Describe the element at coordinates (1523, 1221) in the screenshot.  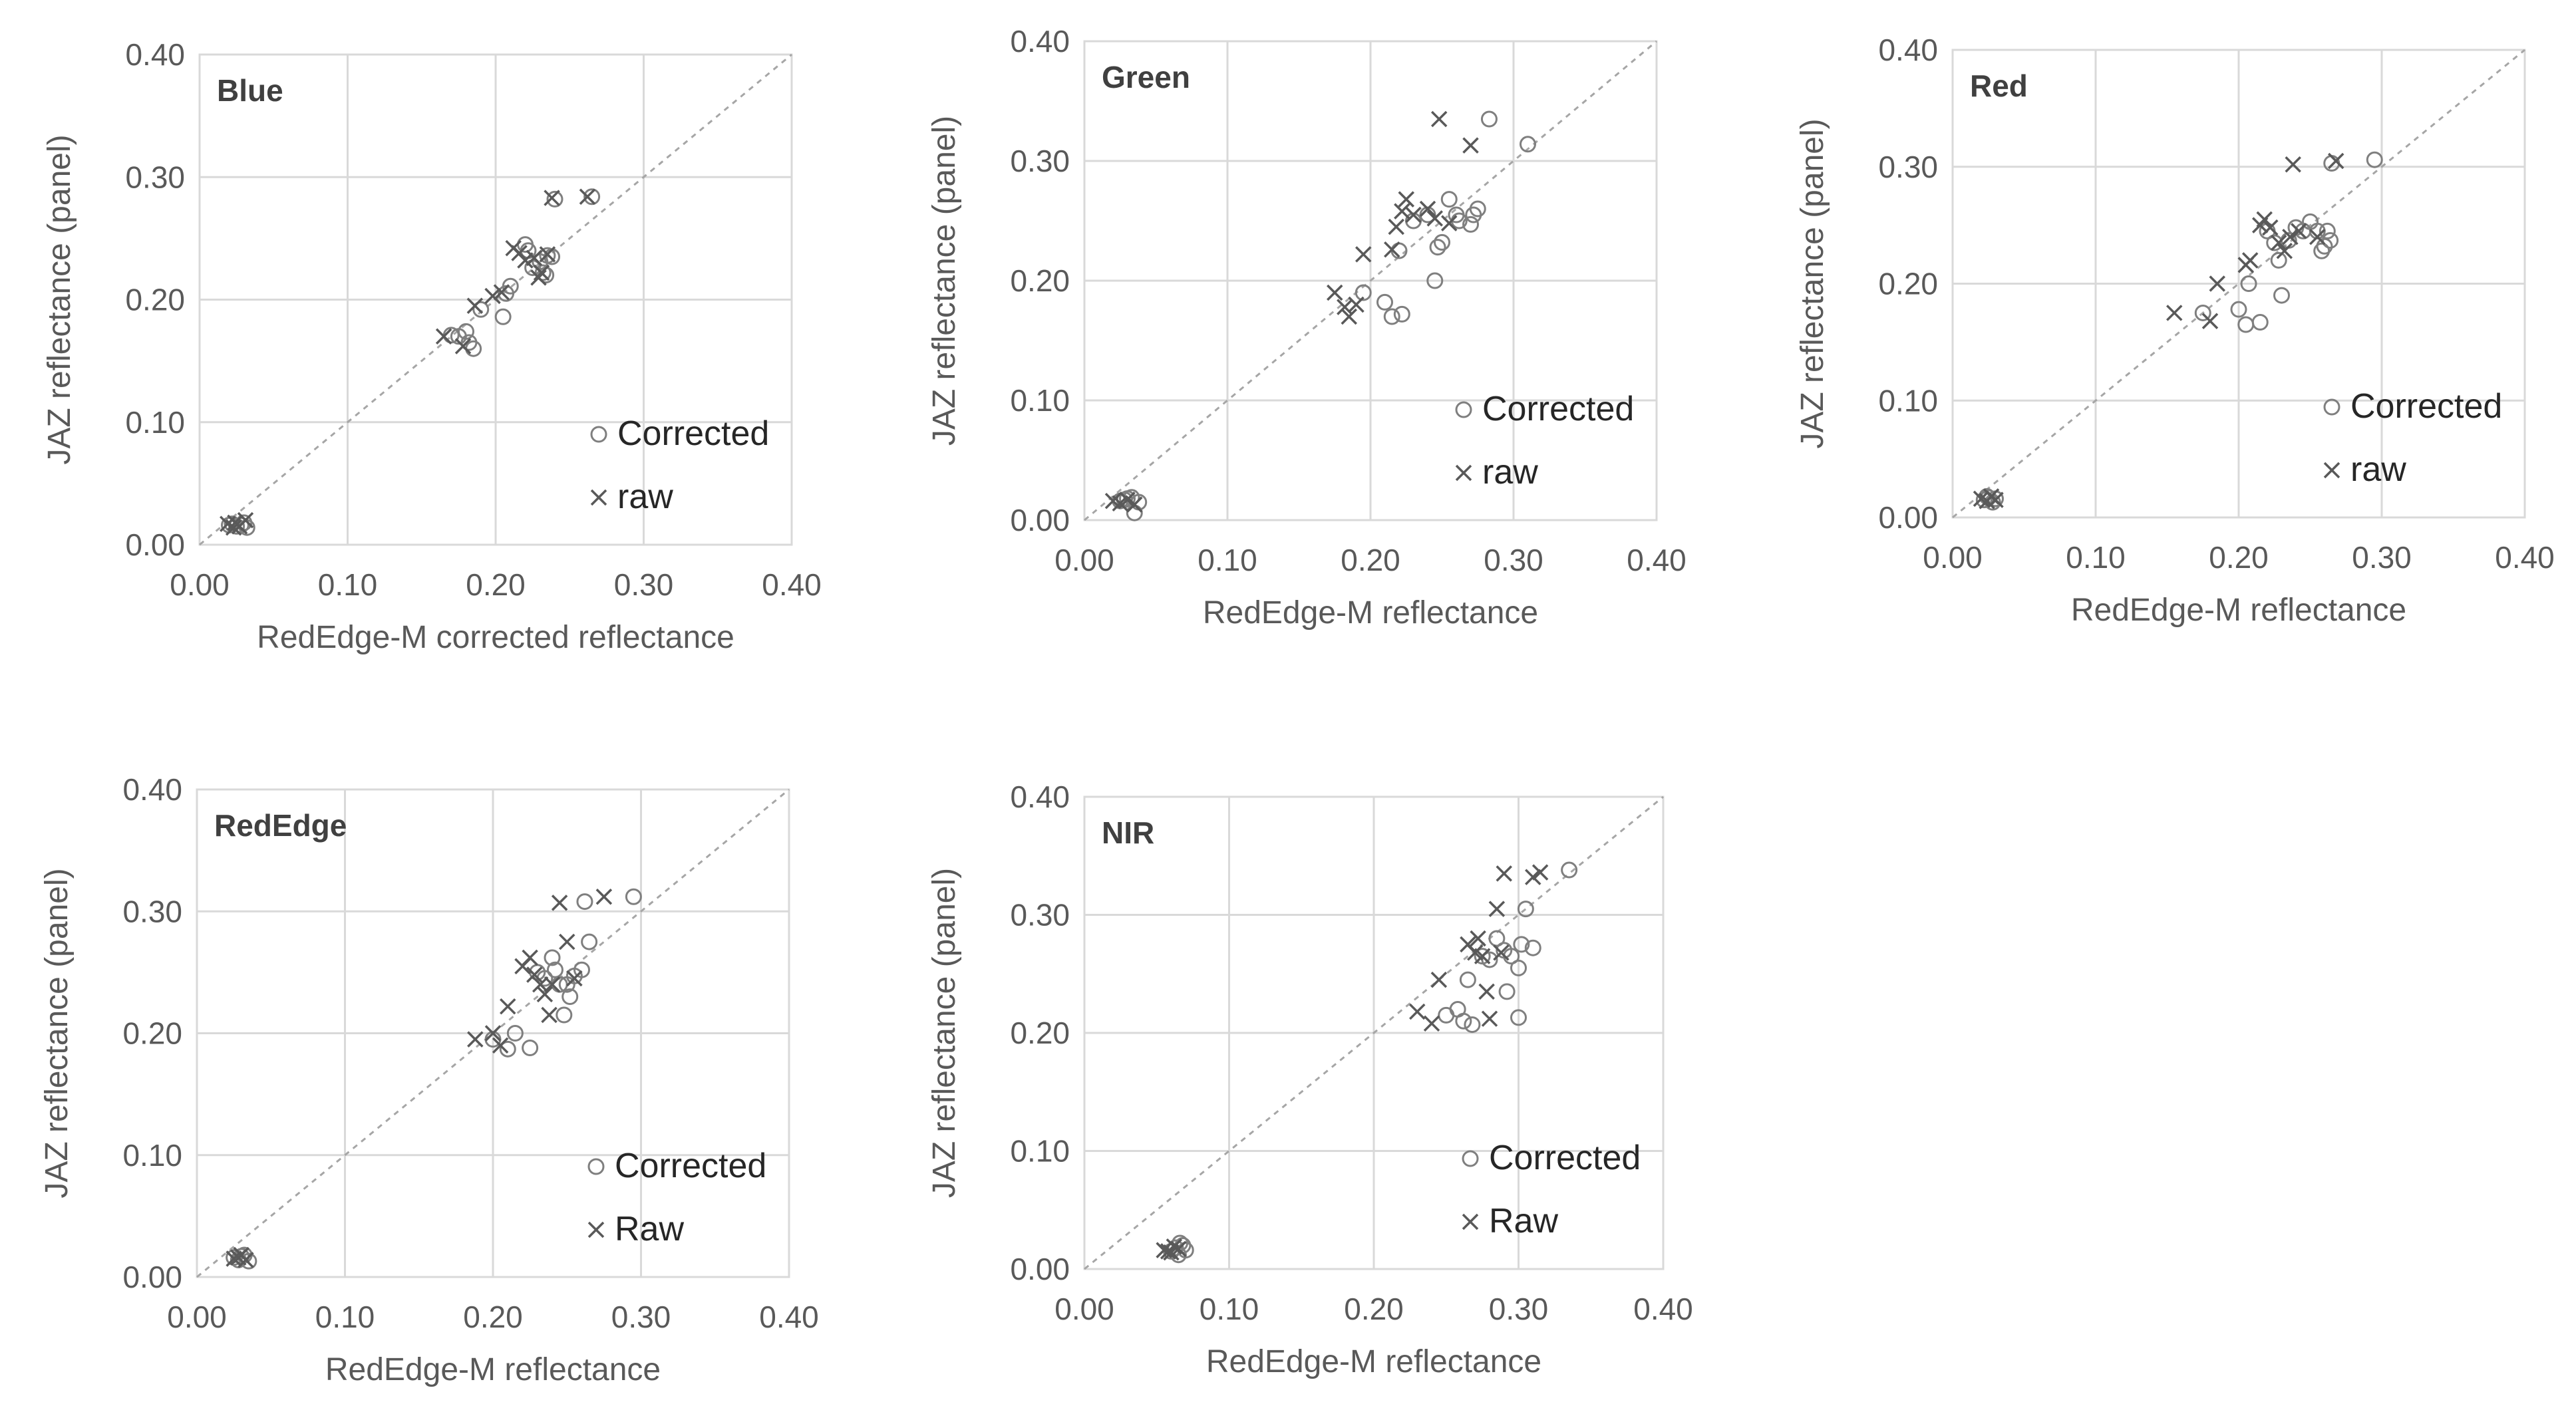
I see `legend-label-raw: Raw` at that location.